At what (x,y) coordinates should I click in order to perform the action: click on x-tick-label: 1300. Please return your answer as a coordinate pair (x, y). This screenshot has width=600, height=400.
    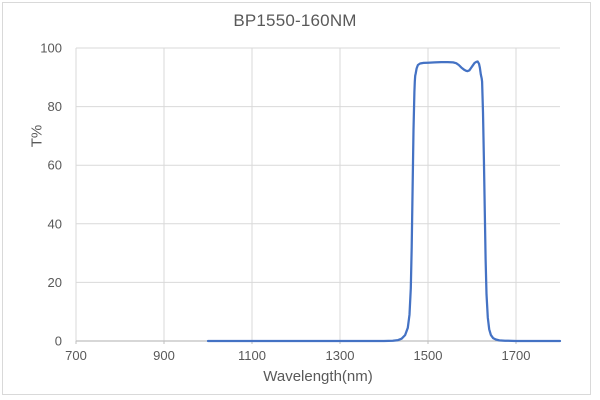
    Looking at the image, I should click on (340, 355).